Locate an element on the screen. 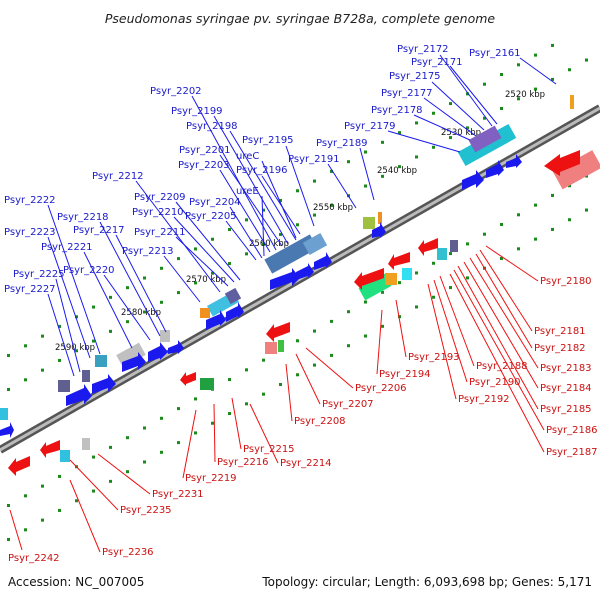  gene-label: Psyr_2202 is located at coordinates (176, 91).